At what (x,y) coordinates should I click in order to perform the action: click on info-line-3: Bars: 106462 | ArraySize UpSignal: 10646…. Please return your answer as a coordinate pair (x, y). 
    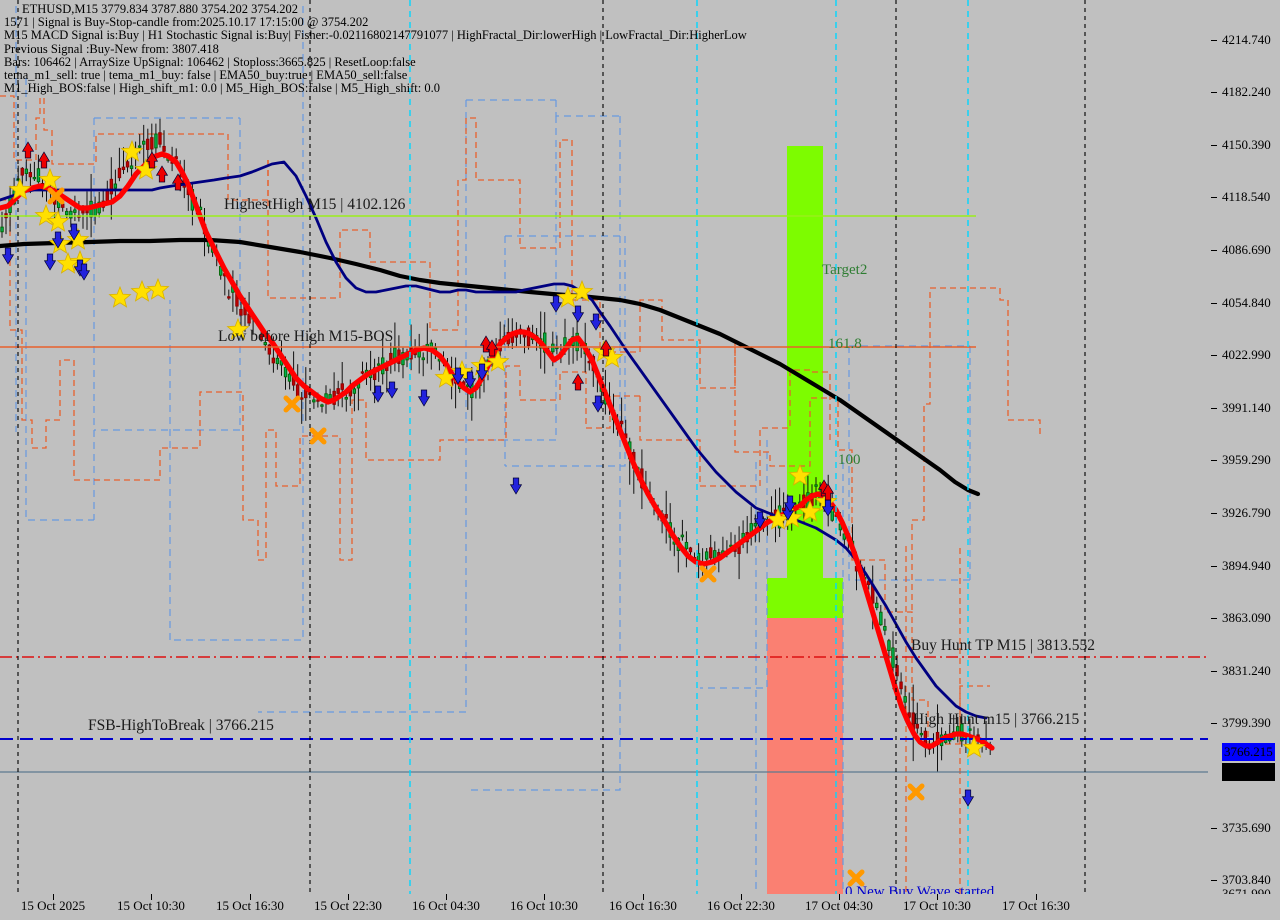
    Looking at the image, I should click on (210, 61).